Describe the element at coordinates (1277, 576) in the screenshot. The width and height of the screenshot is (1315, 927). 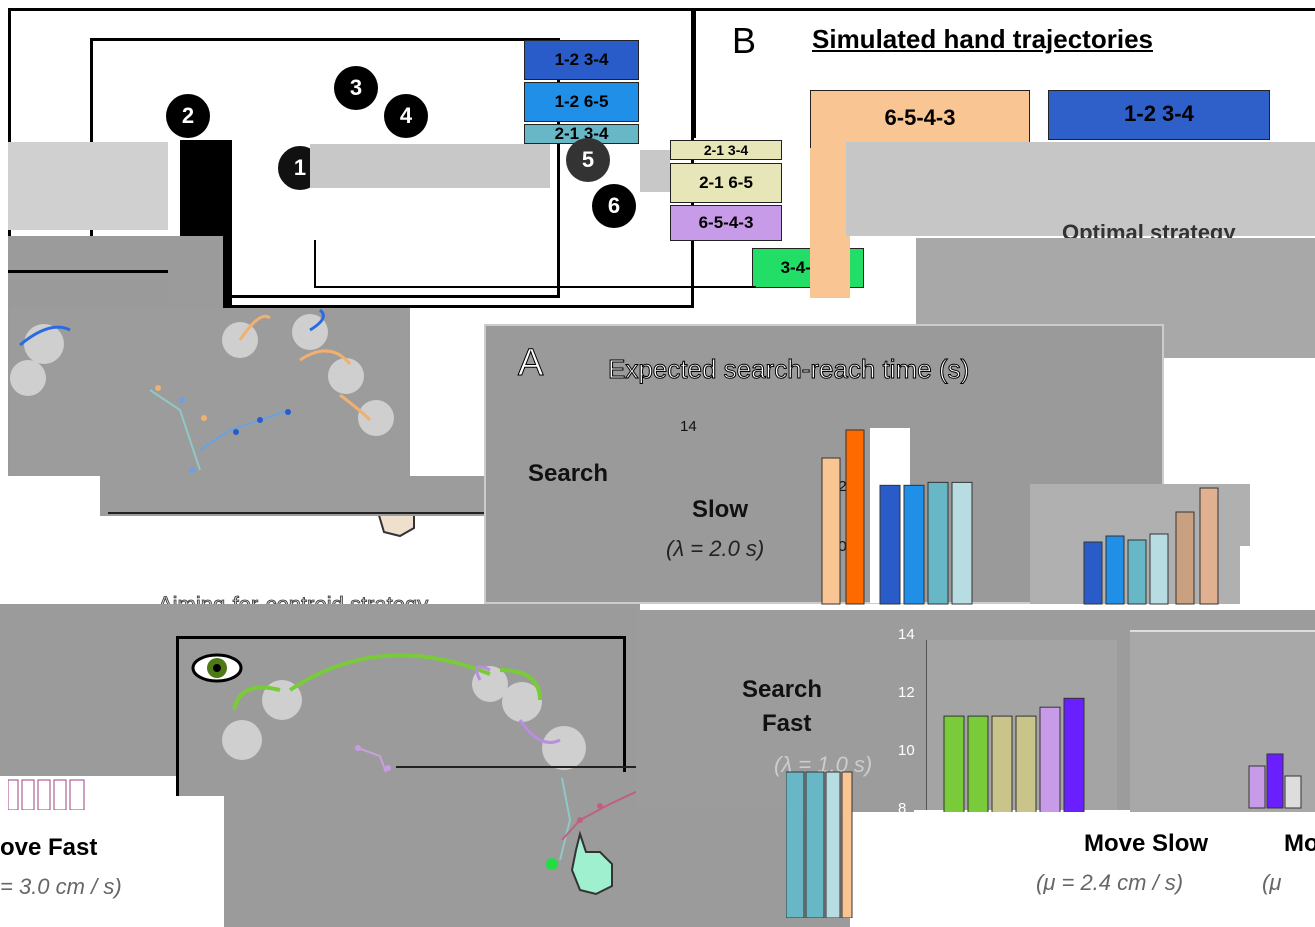
I see `white-block-right` at that location.